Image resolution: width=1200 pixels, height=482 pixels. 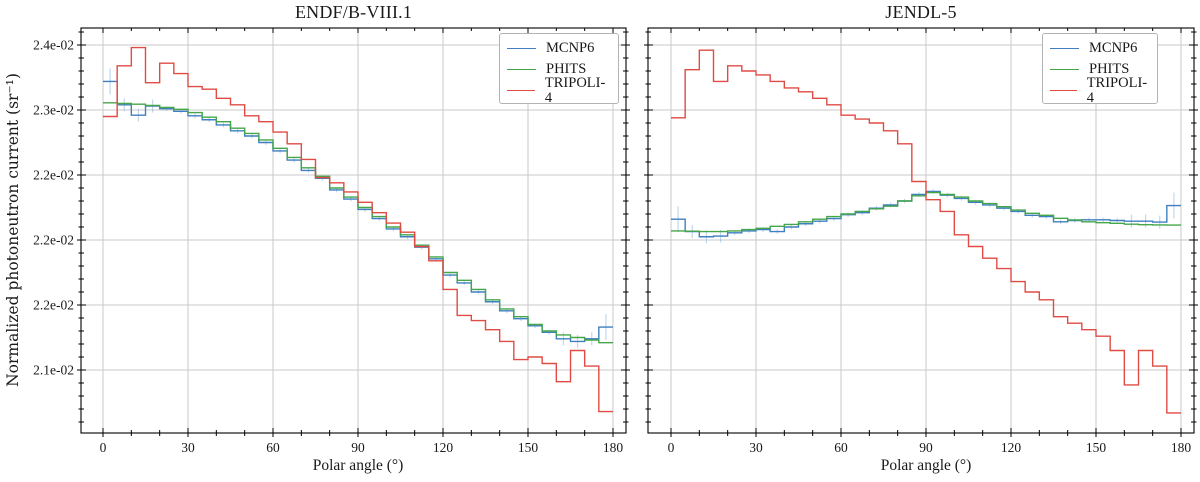 I want to click on right-legend: MCNP6 PHITS TRIPOLI-4, so click(x=1100, y=69).